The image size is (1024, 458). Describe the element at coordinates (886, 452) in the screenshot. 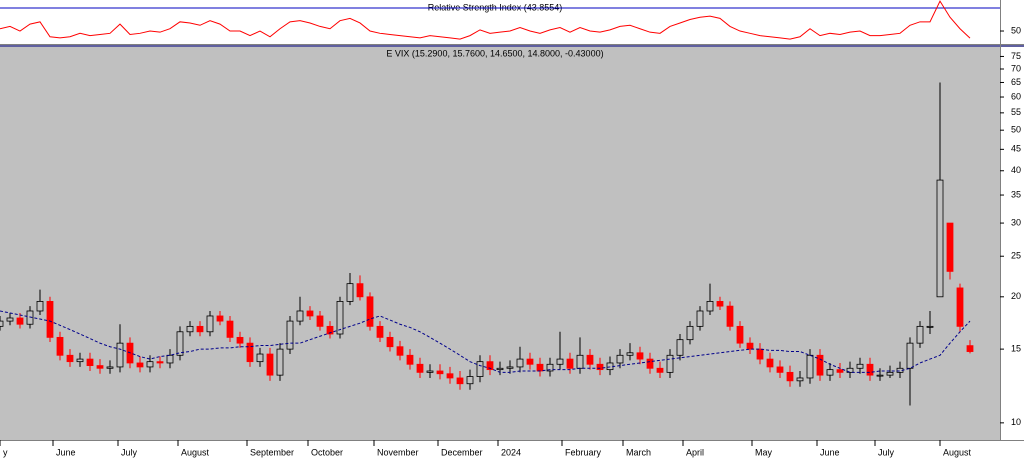

I see `x-tick-label: July` at that location.